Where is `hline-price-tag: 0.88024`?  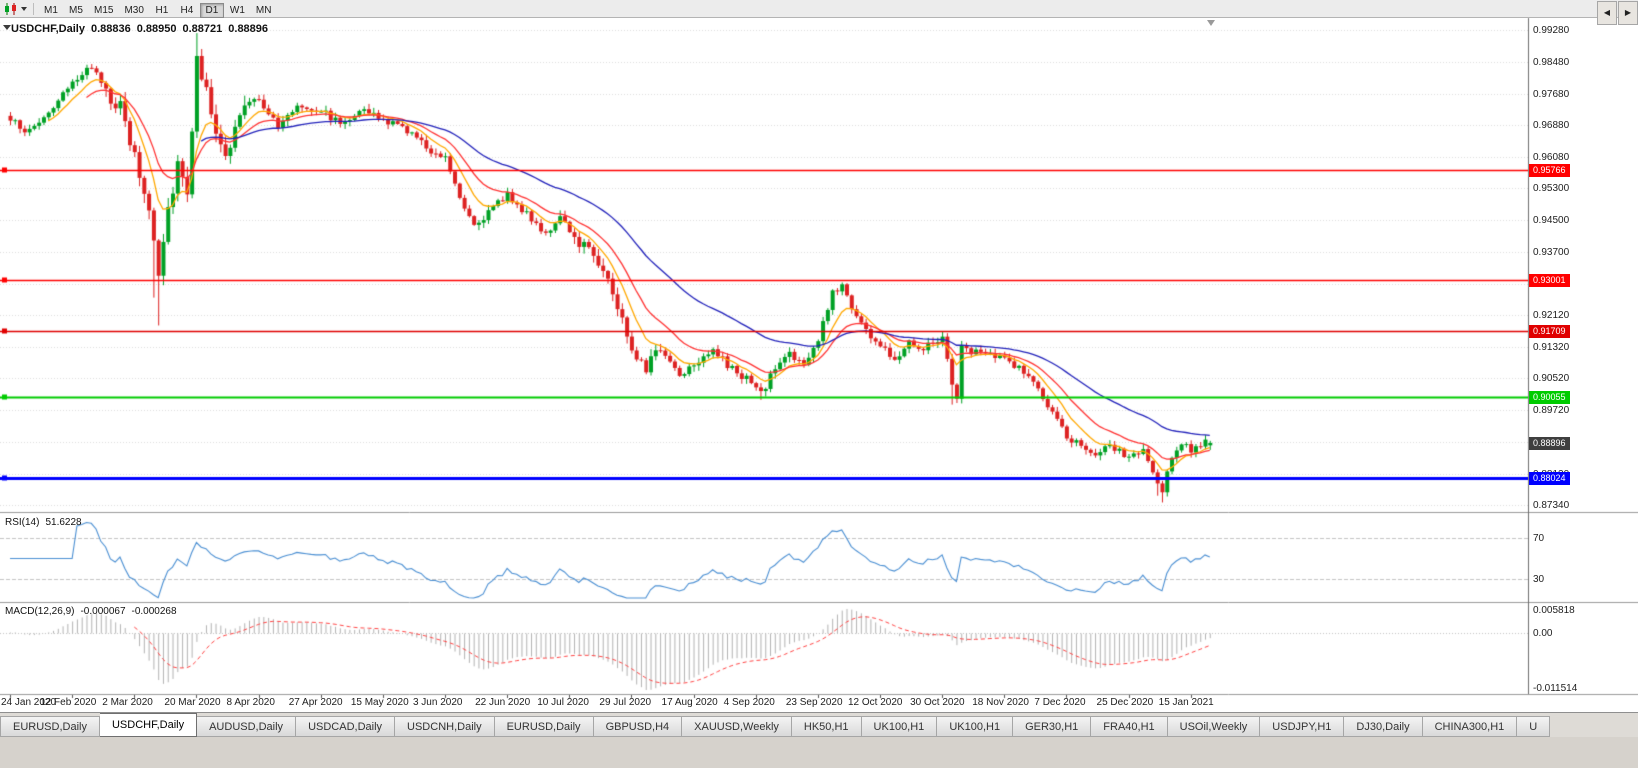
hline-price-tag: 0.88024 is located at coordinates (1549, 478).